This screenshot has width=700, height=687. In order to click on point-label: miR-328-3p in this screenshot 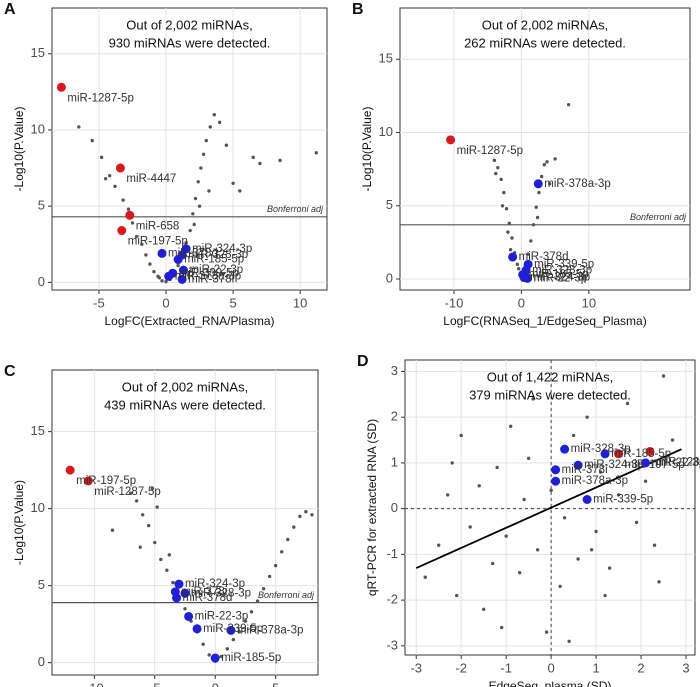, I will do `click(221, 593)`.